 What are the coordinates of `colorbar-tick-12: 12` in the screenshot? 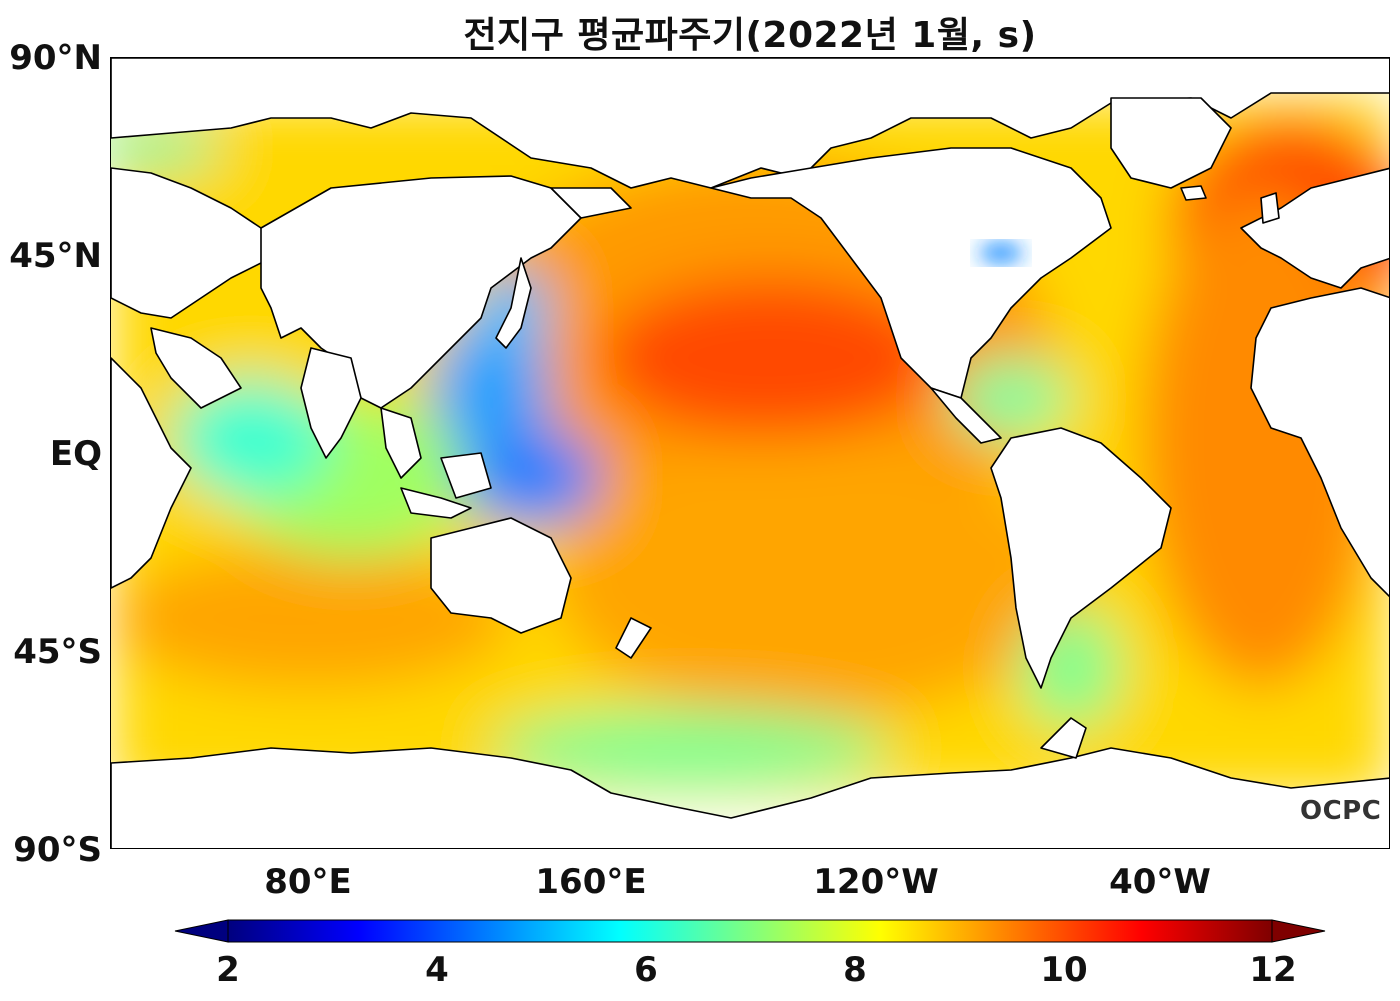 It's located at (1273, 970).